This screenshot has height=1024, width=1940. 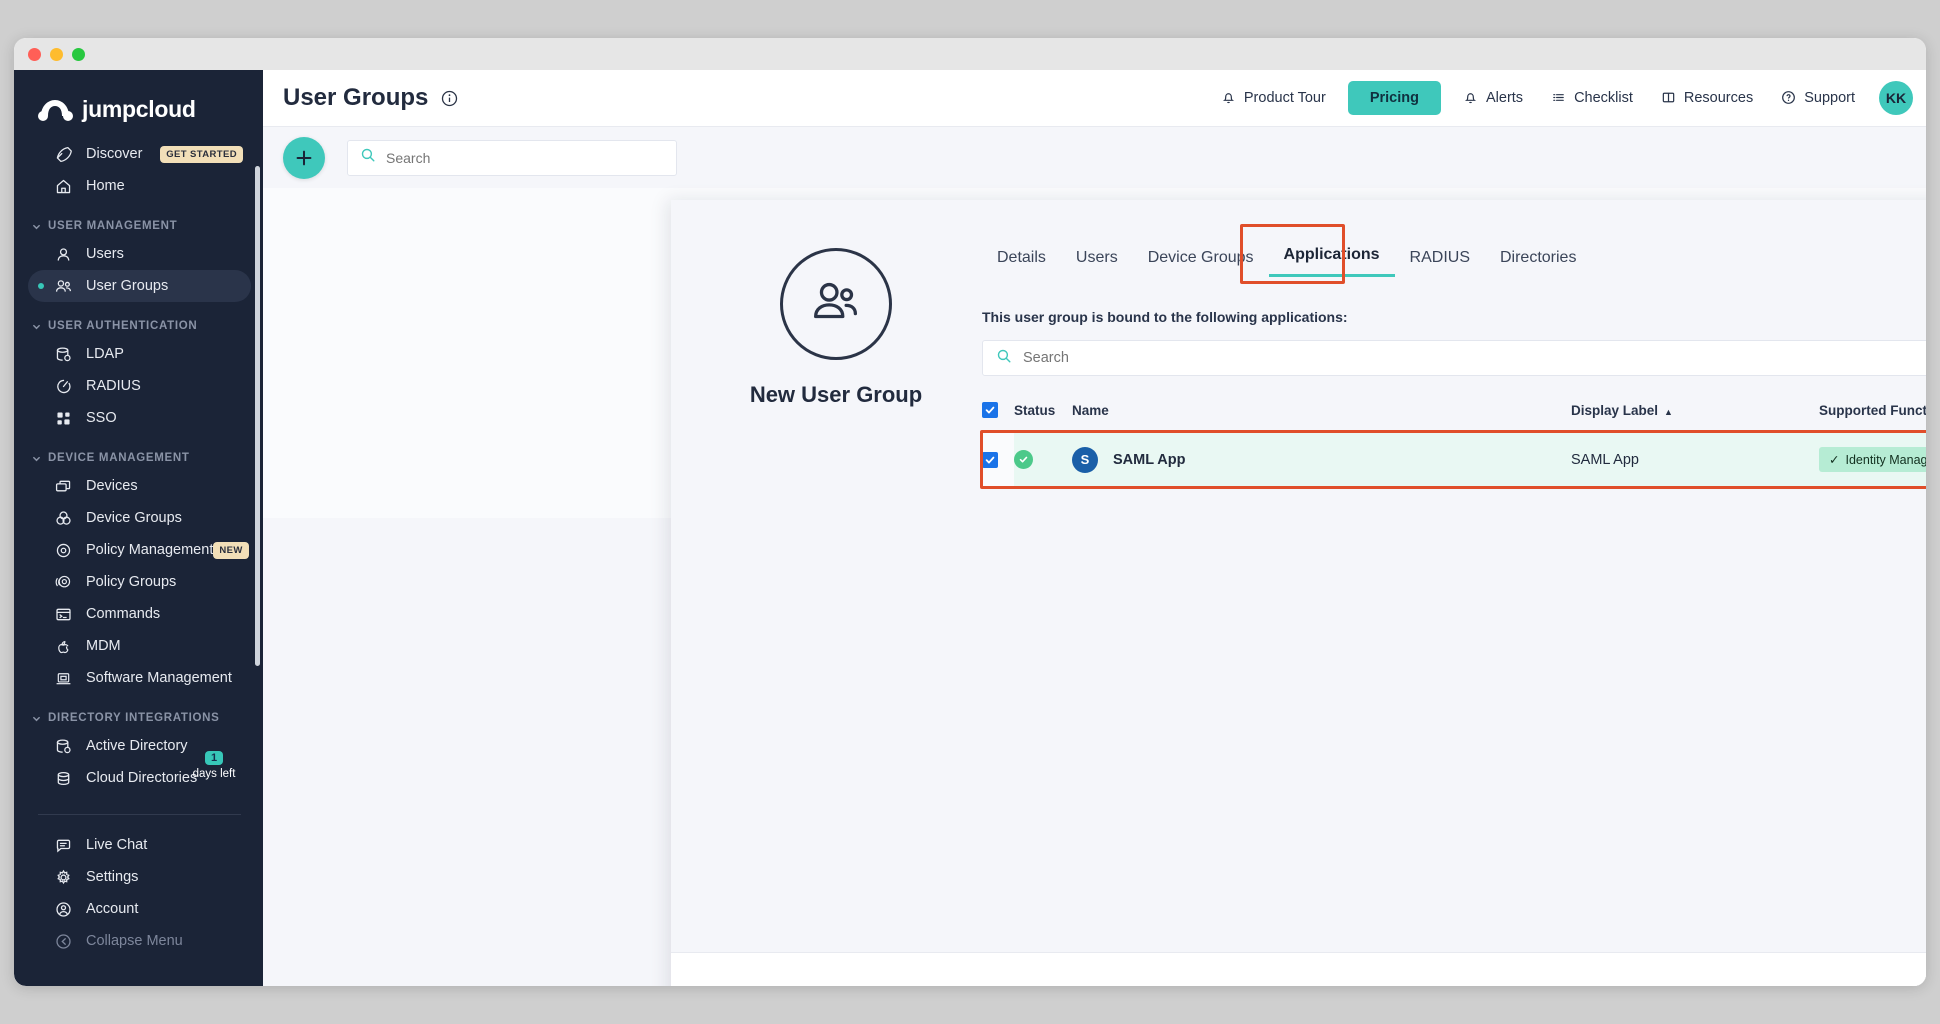 I want to click on functionality-badge: ✓ Identity Management, so click(x=1872, y=459).